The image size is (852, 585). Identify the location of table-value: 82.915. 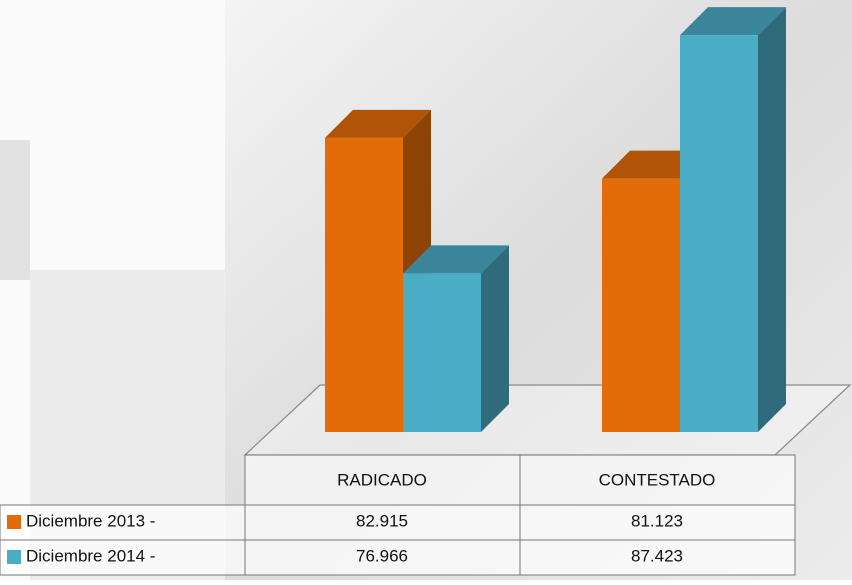
(382, 520).